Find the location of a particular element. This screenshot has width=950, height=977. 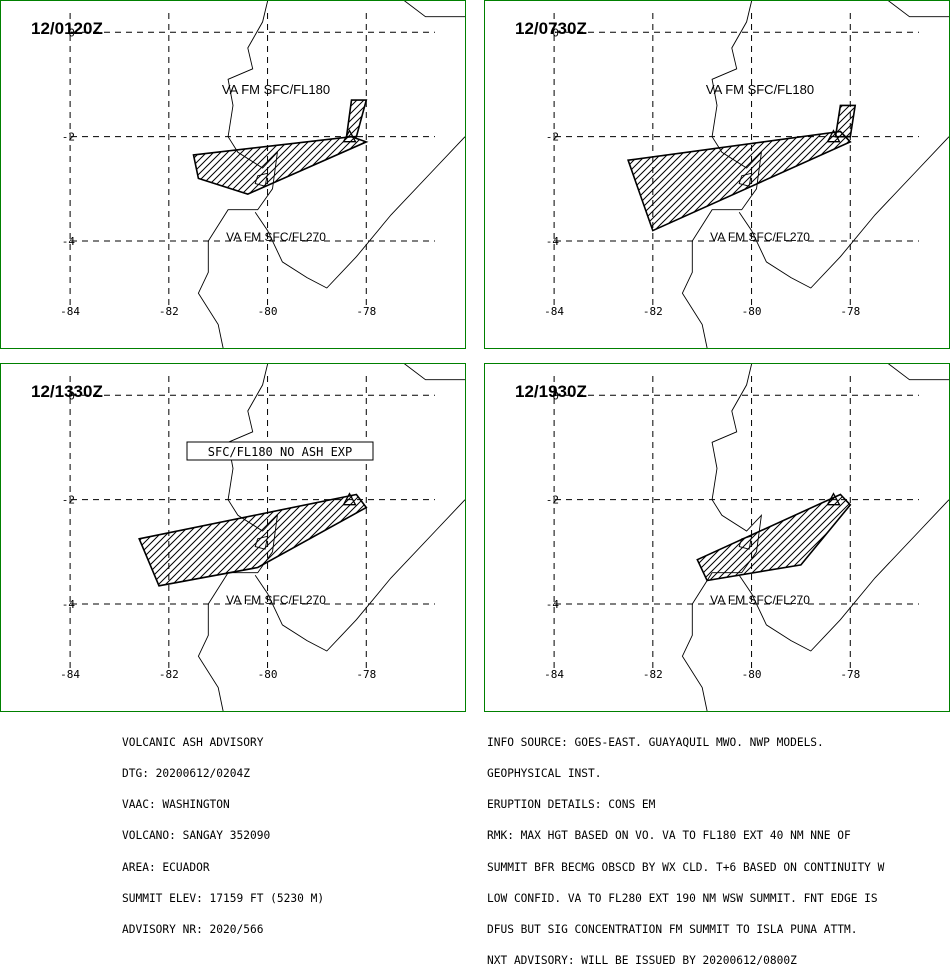

panel-1-time: 12/0120Z is located at coordinates (67, 28).